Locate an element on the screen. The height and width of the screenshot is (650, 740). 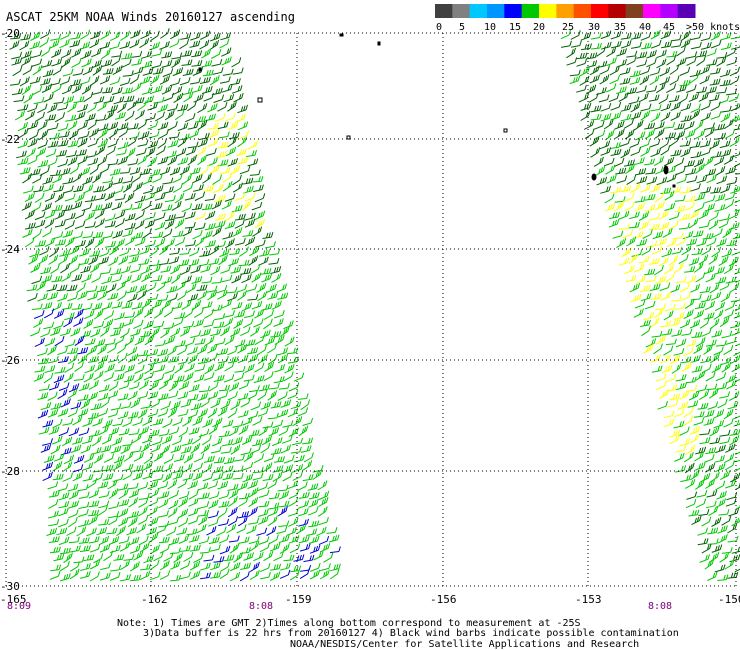
lat-label: -26 is located at coordinates (10, 360).